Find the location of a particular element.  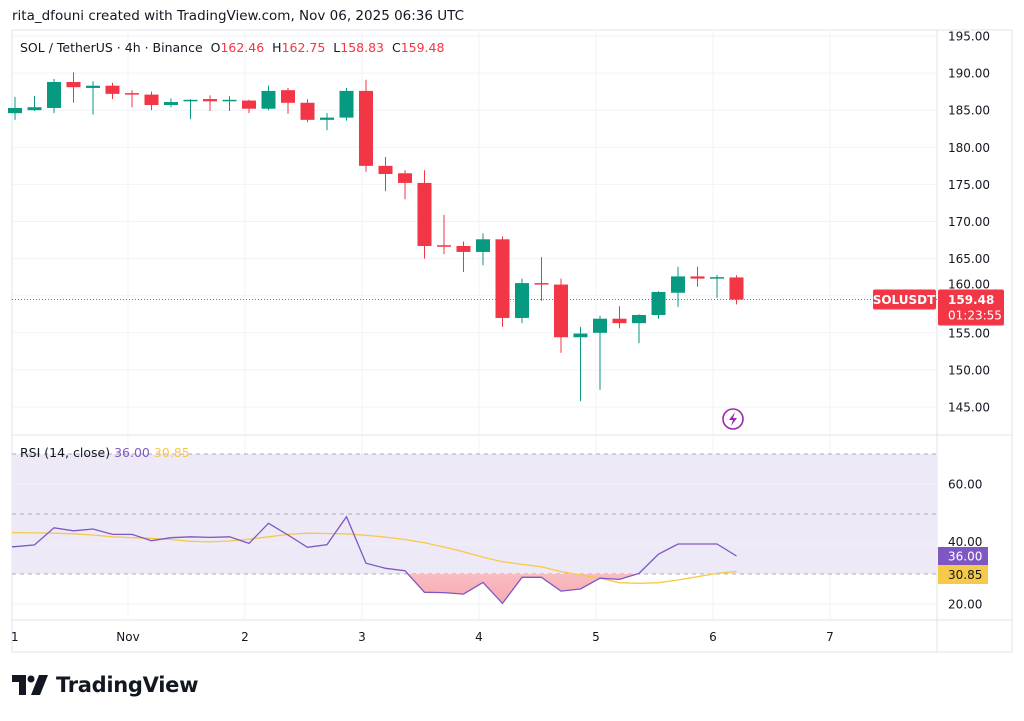

rsi-legend: RSI (14, close) 36.00 30.85 is located at coordinates (105, 452).